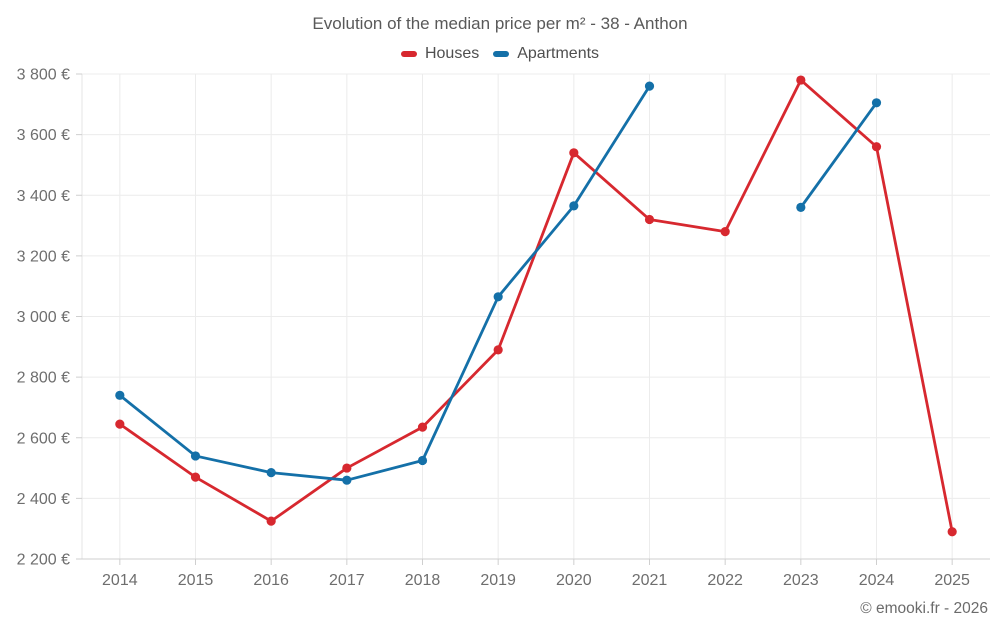 The image size is (1000, 625). What do you see at coordinates (43, 75) in the screenshot?
I see `y-axis-label: 3 800 €` at bounding box center [43, 75].